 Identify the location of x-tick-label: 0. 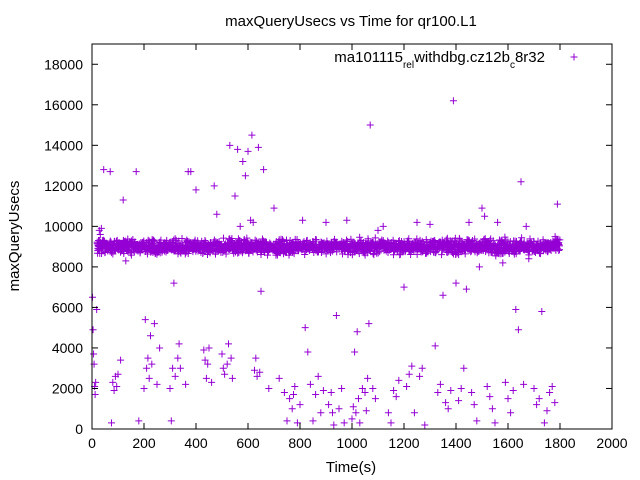
(92, 443).